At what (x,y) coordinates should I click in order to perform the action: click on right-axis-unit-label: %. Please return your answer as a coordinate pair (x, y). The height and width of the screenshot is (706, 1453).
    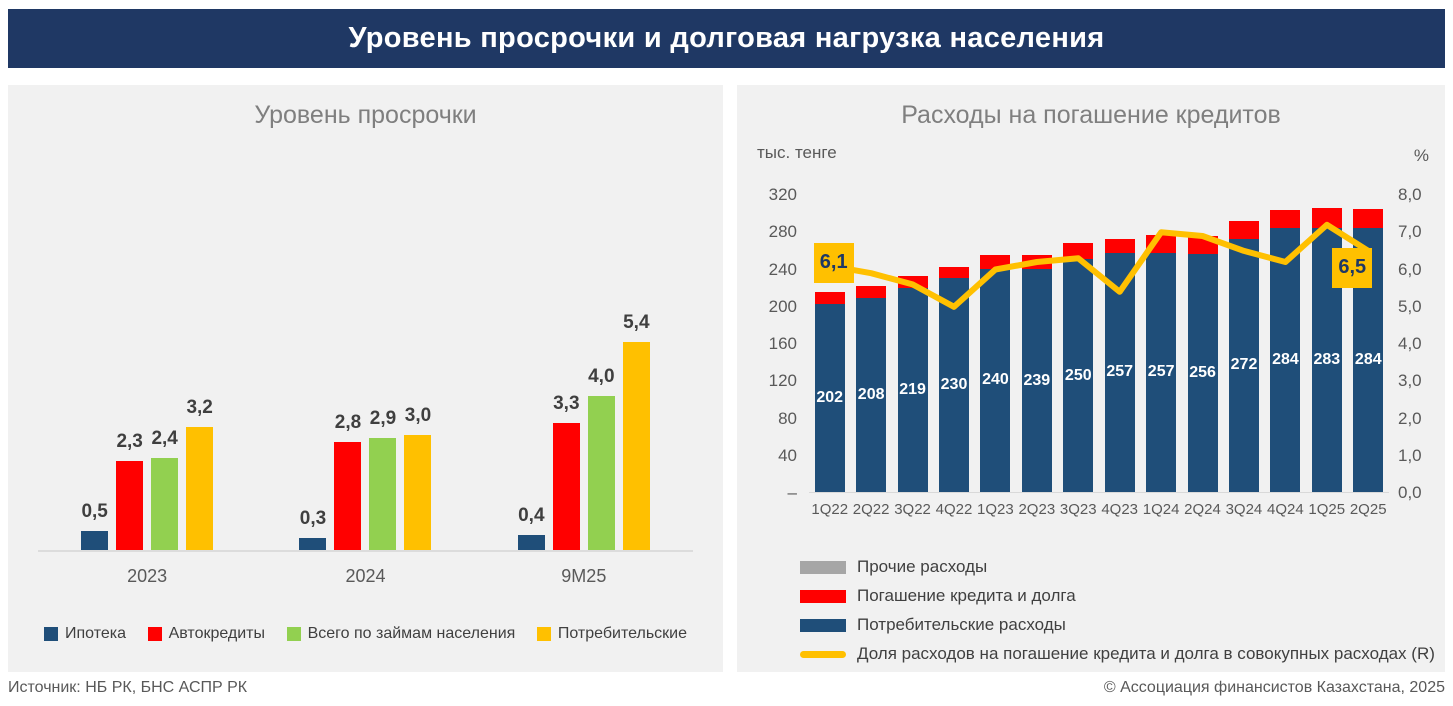
    Looking at the image, I should click on (1421, 155).